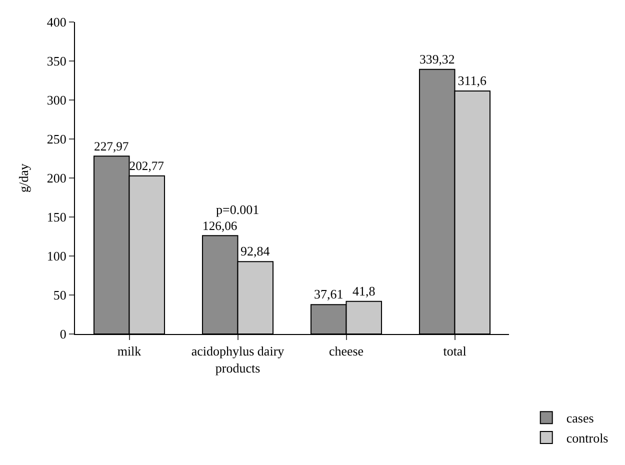 This screenshot has height=465, width=625. Describe the element at coordinates (59, 295) in the screenshot. I see `y-tick-label: 50` at that location.